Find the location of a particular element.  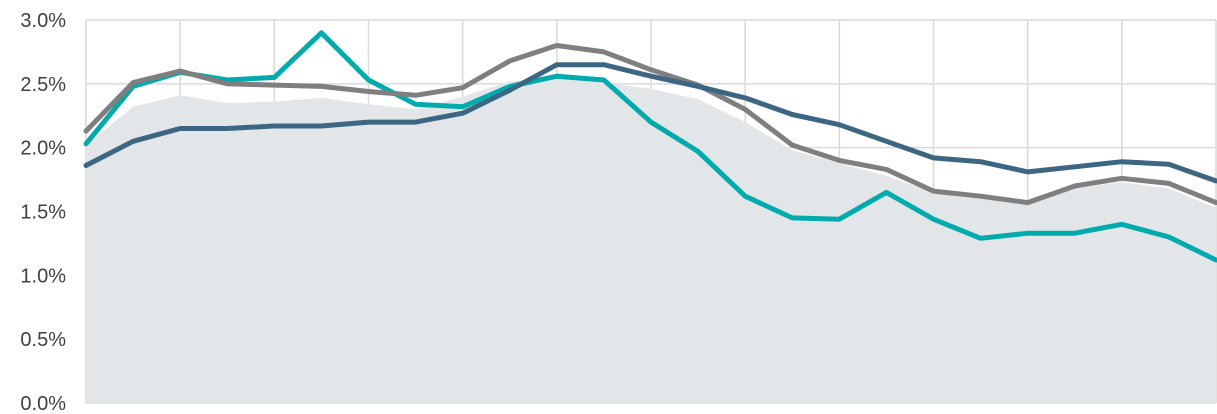

y-tick-label: 1.0% is located at coordinates (43, 276).